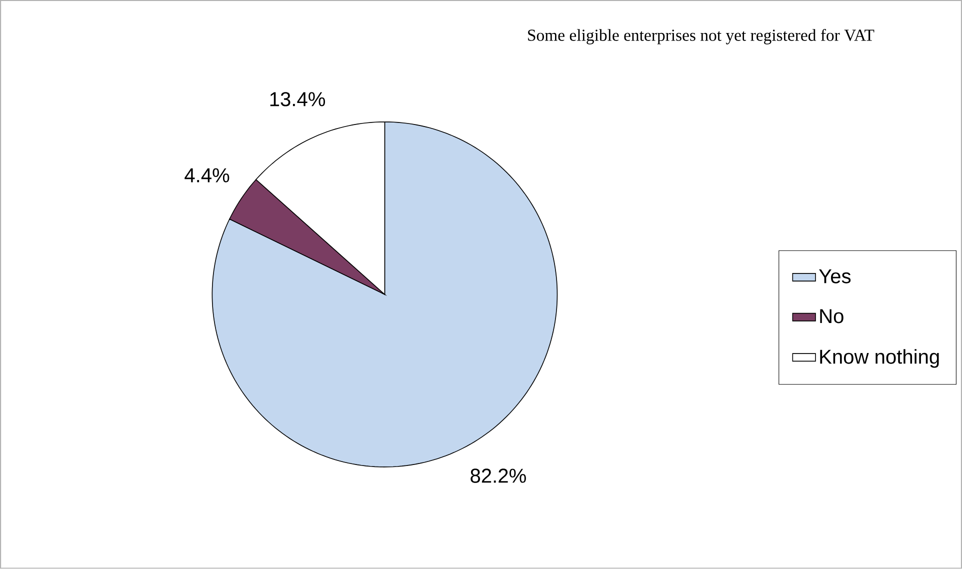 Image resolution: width=962 pixels, height=569 pixels. Describe the element at coordinates (207, 175) in the screenshot. I see `data-label: 4.4%` at that location.